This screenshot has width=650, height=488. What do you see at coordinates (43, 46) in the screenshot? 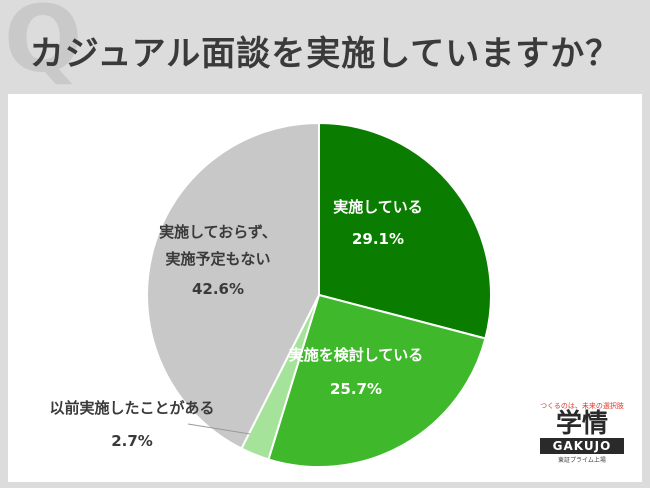
I see `q-mark: Q` at bounding box center [43, 46].